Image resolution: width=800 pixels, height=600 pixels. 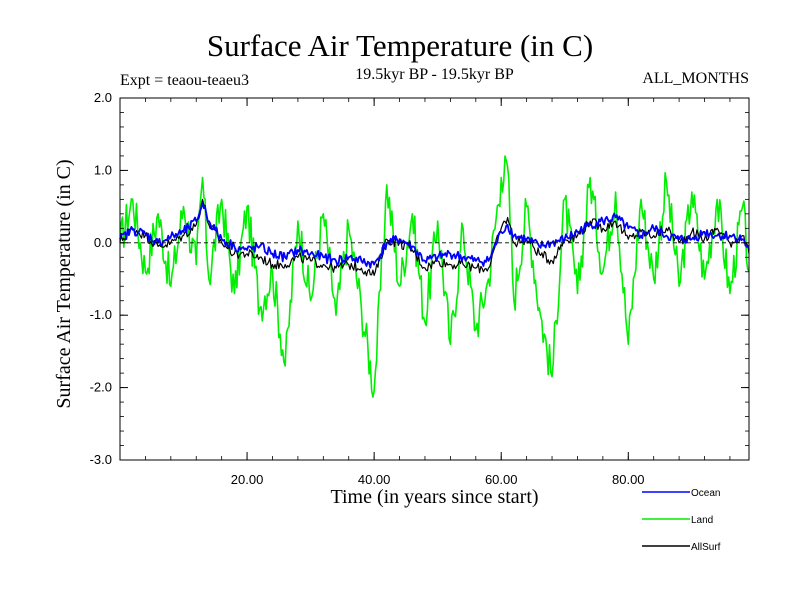 What do you see at coordinates (434, 497) in the screenshot?
I see `x-axis-title: Time (in years since start)` at bounding box center [434, 497].